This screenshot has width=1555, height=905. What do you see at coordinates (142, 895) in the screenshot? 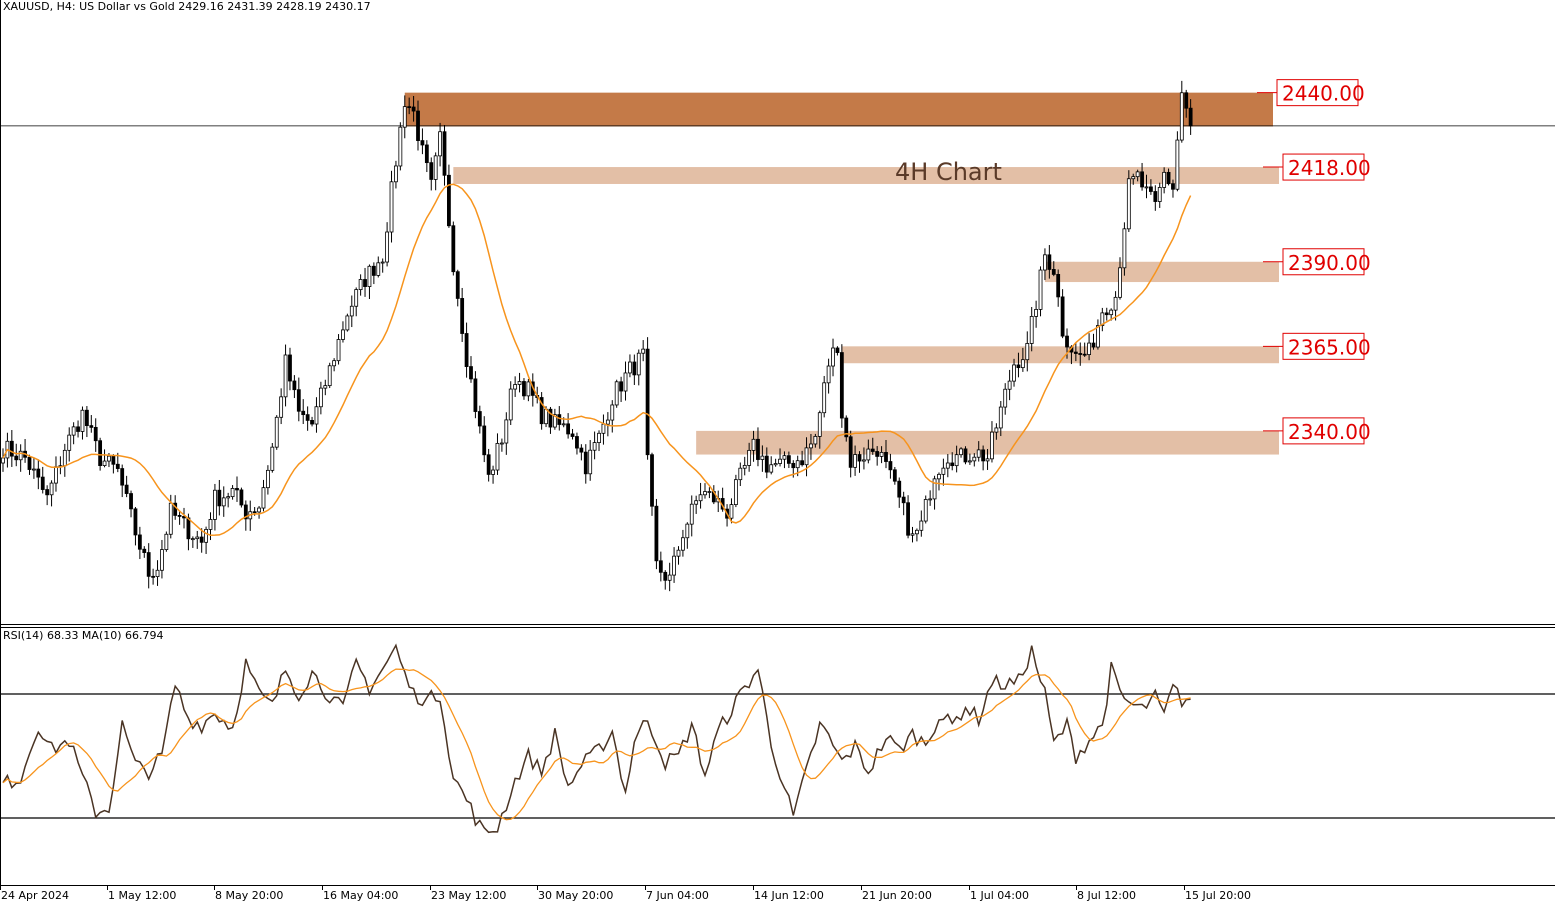
I see `time-tick-label: 1 May 12:00` at bounding box center [142, 895].